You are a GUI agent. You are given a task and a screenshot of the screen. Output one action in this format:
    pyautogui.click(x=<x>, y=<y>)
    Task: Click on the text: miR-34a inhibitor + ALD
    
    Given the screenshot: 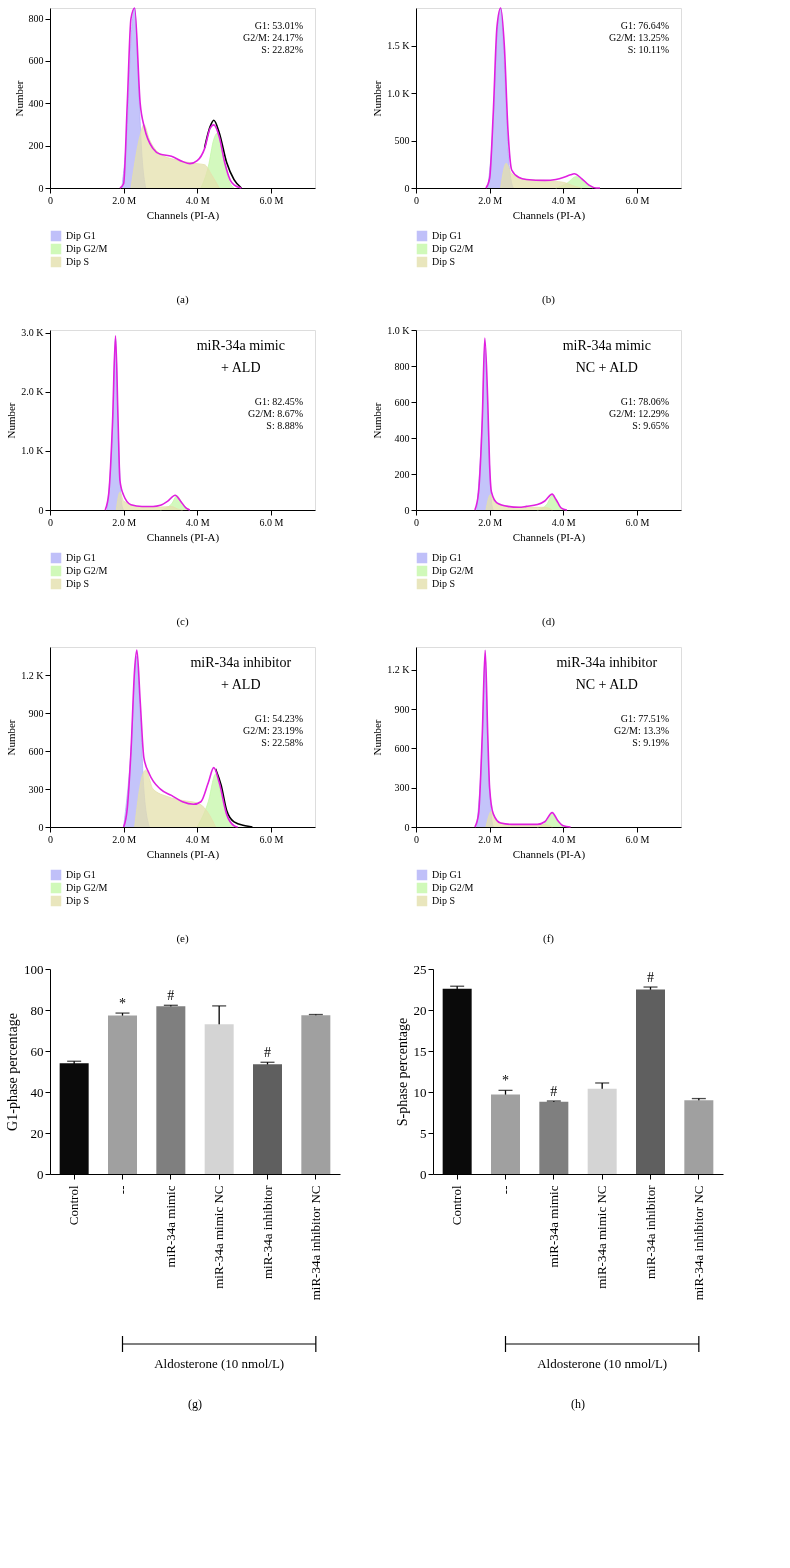 What is the action you would take?
    pyautogui.click(x=241, y=673)
    